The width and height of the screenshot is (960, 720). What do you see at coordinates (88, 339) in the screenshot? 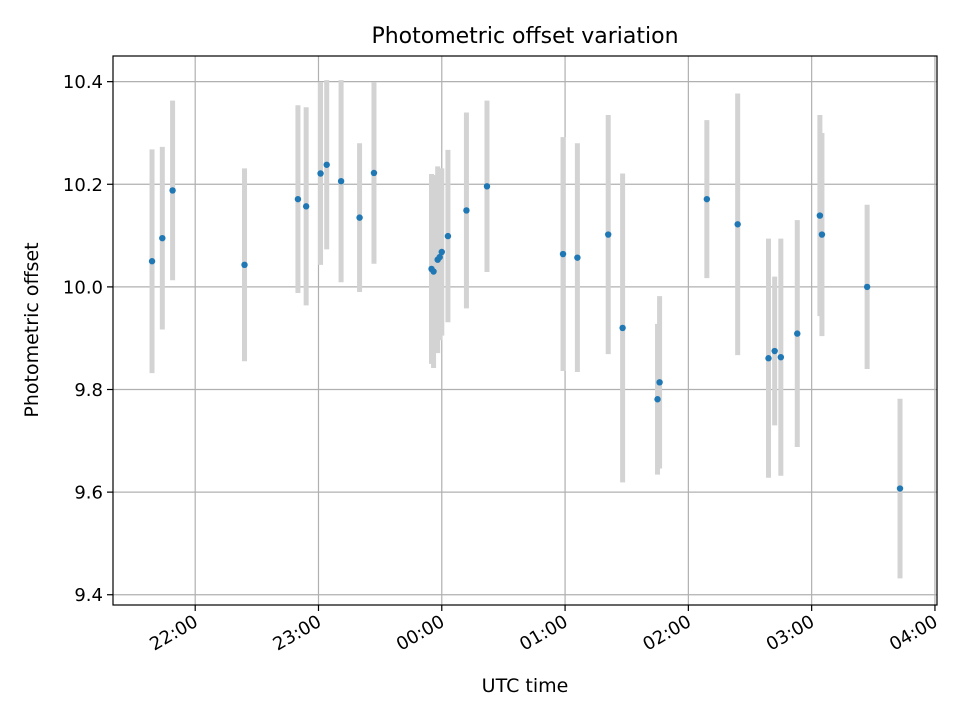
I see `y-axis-ticks: 9.4 9.6 9.8 10.0 10.2 10.4` at bounding box center [88, 339].